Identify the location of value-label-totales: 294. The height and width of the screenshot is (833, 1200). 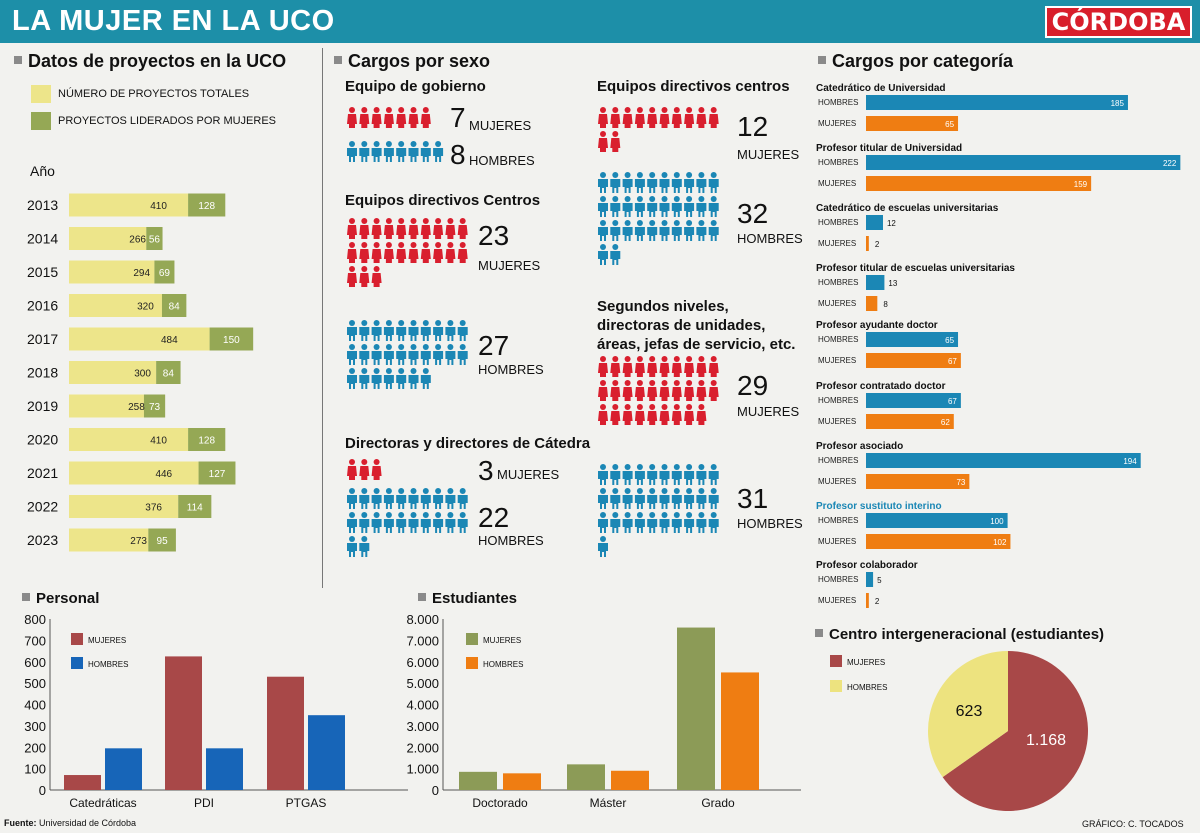
(141, 273).